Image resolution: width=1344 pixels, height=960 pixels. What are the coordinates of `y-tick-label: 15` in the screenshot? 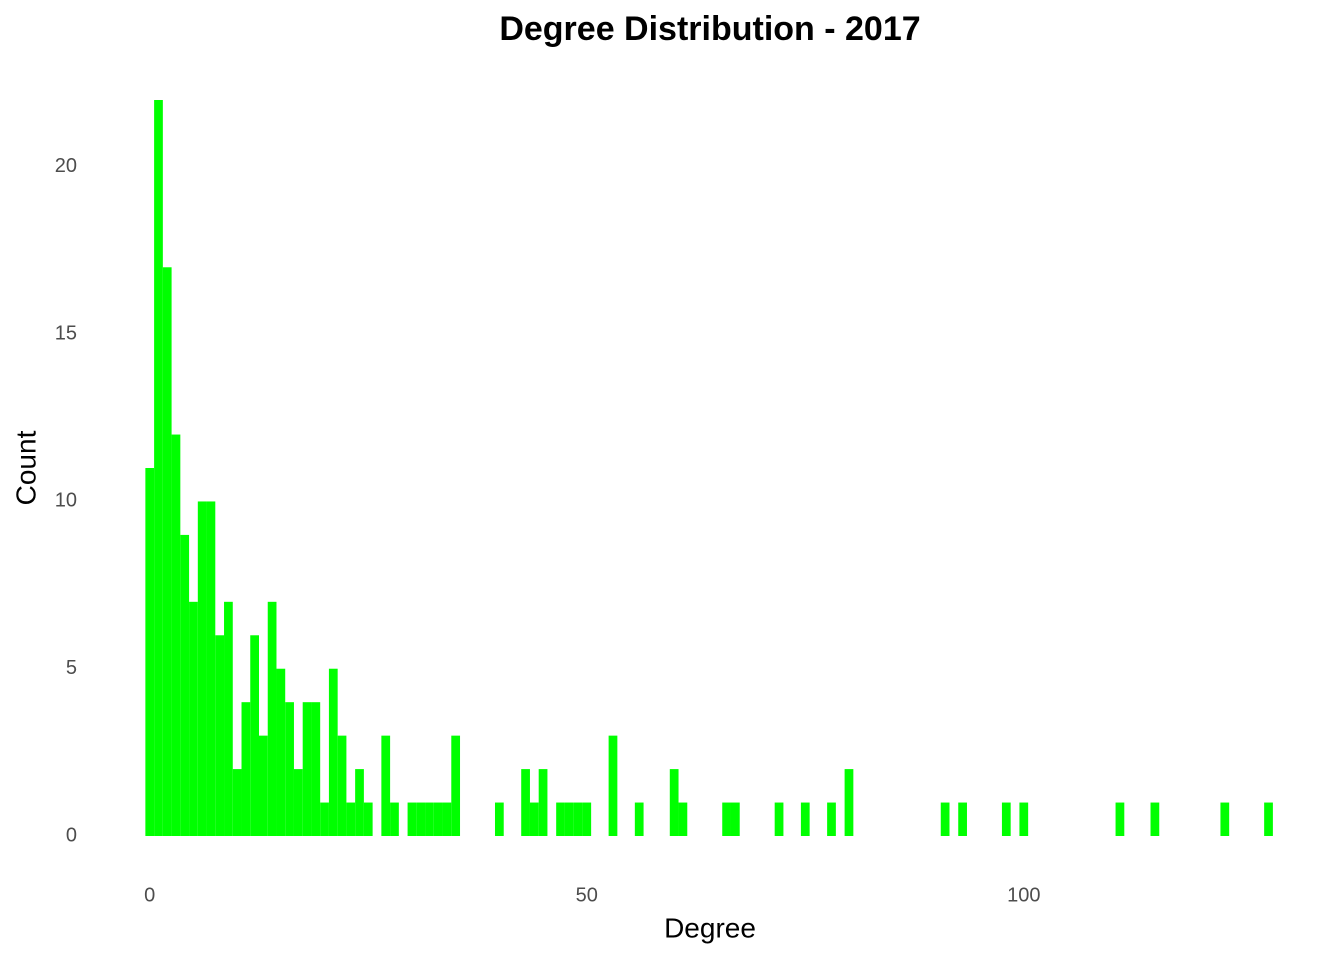 It's located at (66, 333).